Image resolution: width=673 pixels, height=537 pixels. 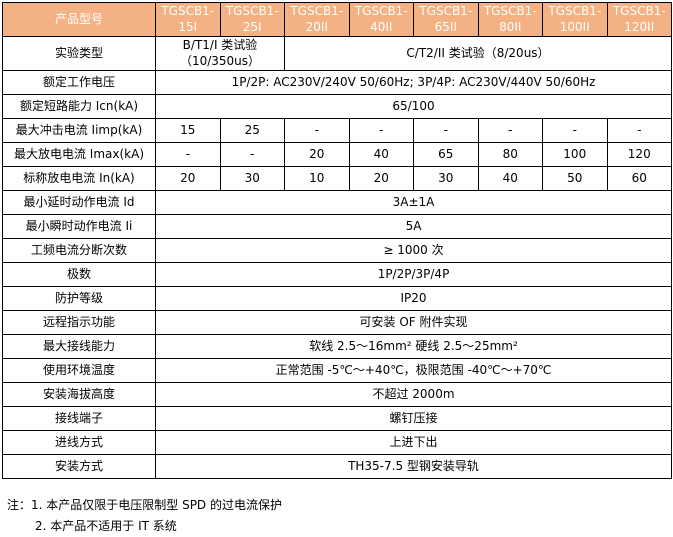 I want to click on header-model-120II: TGSCB1-120II, so click(x=639, y=19).